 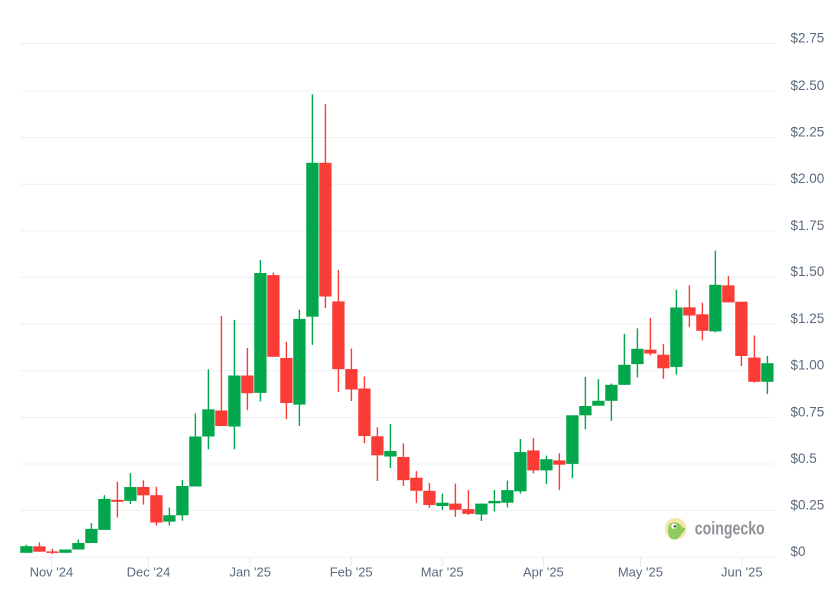 What do you see at coordinates (804, 458) in the screenshot?
I see `svg-text: $0.5` at bounding box center [804, 458].